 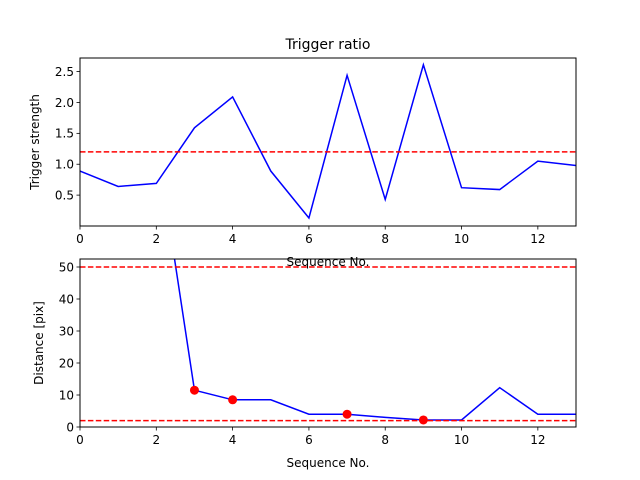 What do you see at coordinates (66, 395) in the screenshot?
I see `distance-y-tick-label: 10` at bounding box center [66, 395].